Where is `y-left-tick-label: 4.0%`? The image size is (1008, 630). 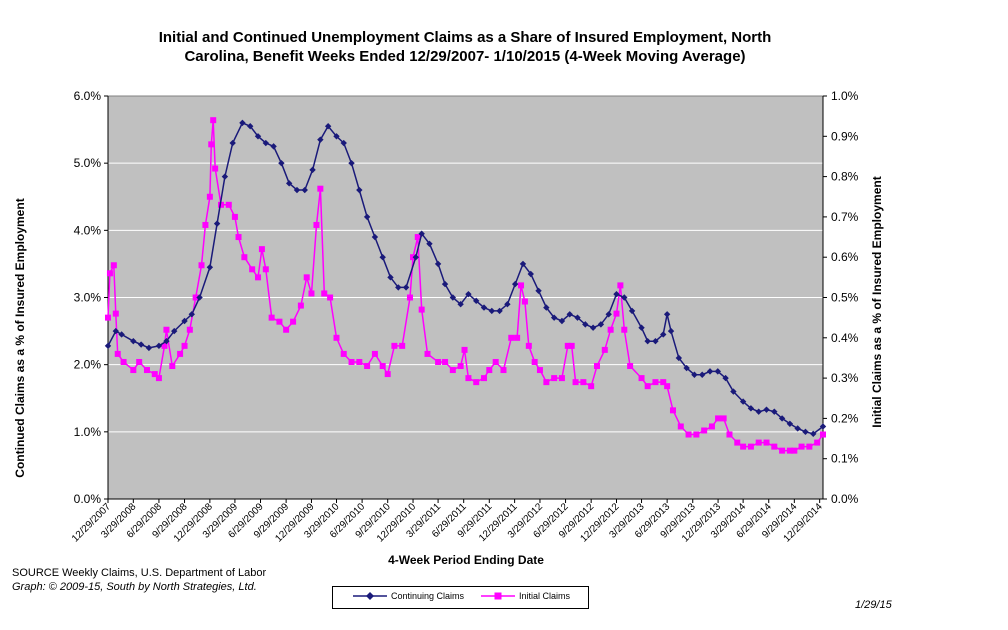
y-left-tick-label: 4.0% is located at coordinates (88, 230).